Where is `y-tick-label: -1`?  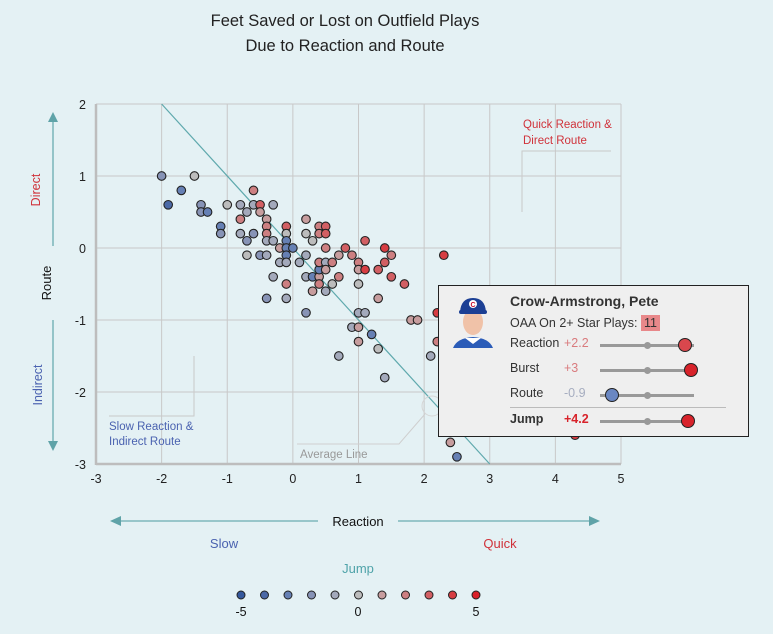 y-tick-label: -1 is located at coordinates (80, 321).